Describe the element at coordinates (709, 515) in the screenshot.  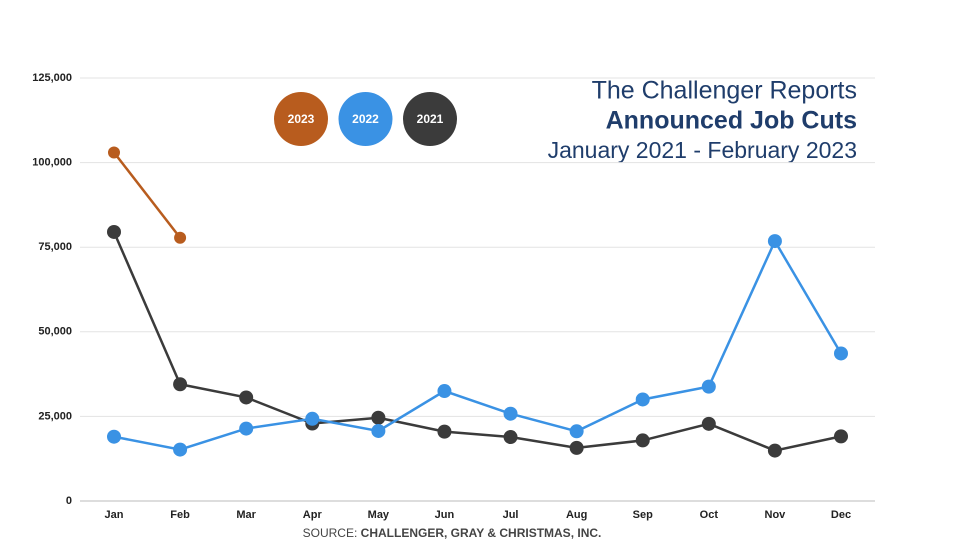
I see `x-tick-label: Oct` at that location.